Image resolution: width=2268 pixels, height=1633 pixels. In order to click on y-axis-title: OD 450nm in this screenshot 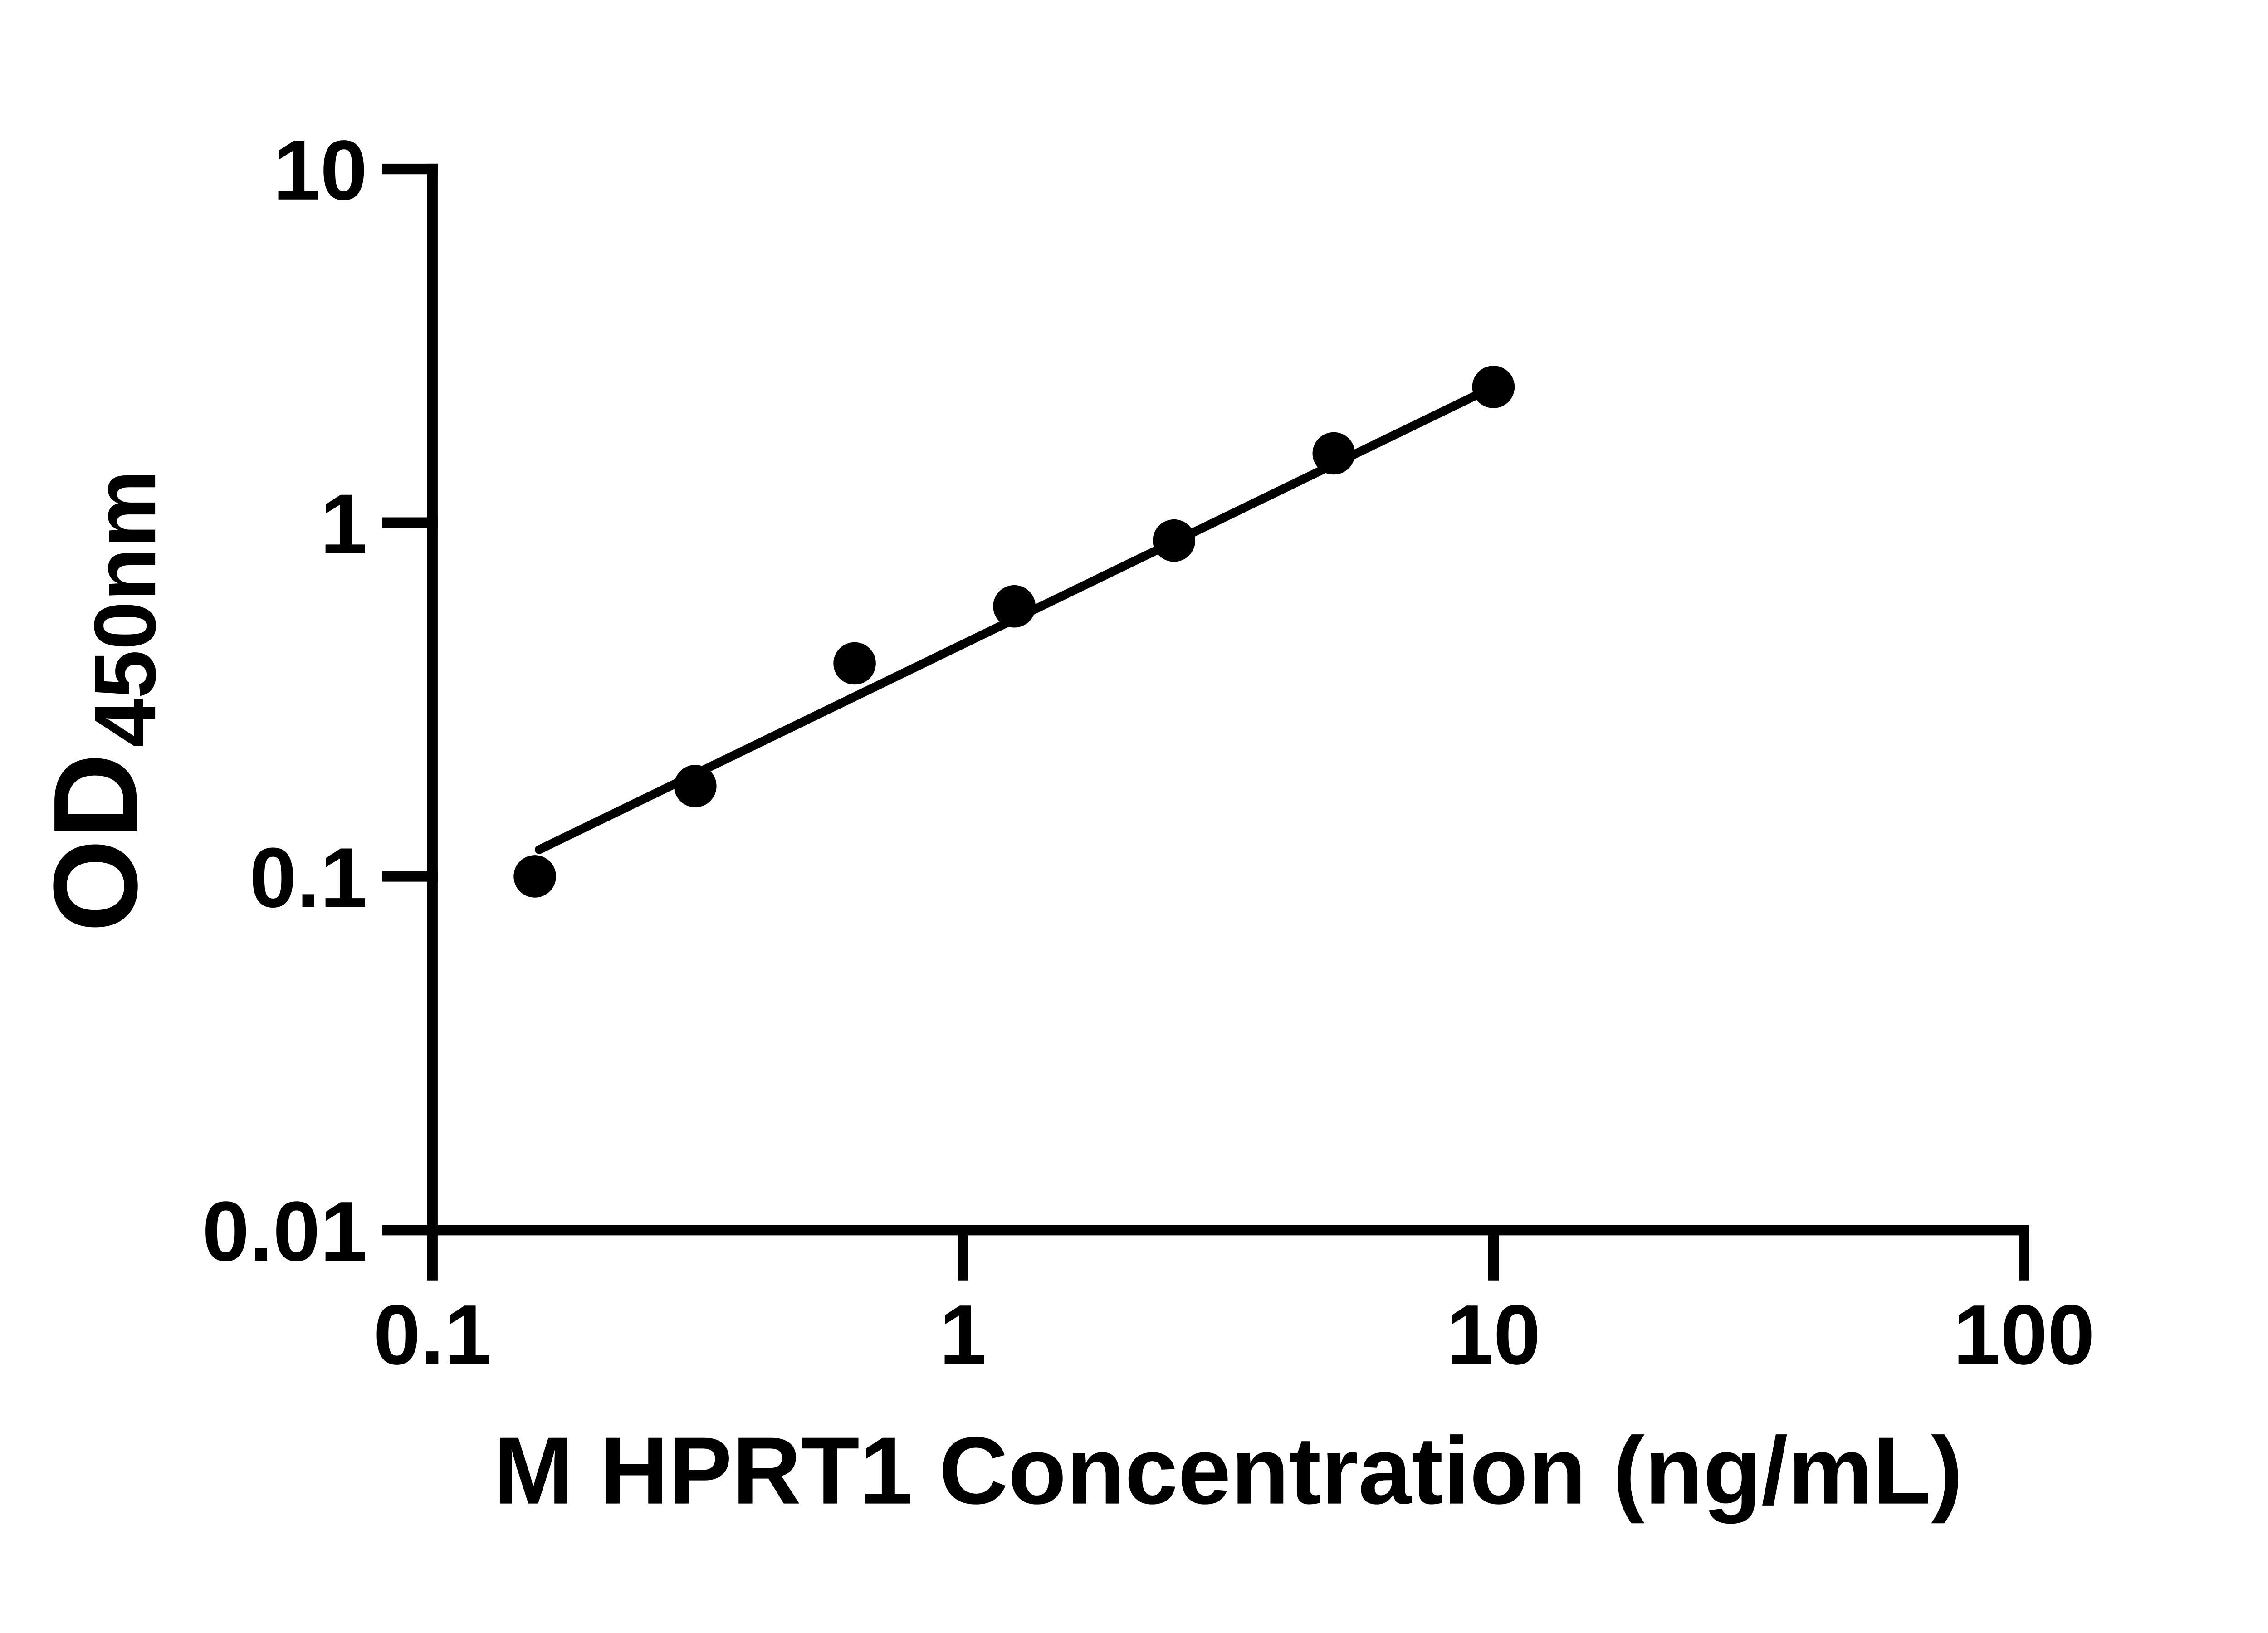, I will do `click(101, 701)`.